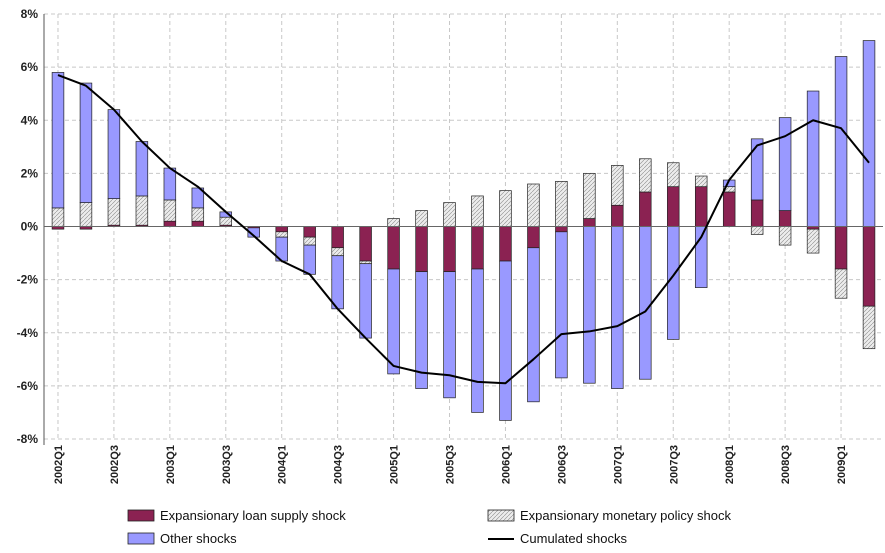 This screenshot has width=885, height=553. Describe the element at coordinates (339, 464) in the screenshot. I see `x-tick-label: 2004Q3` at that location.